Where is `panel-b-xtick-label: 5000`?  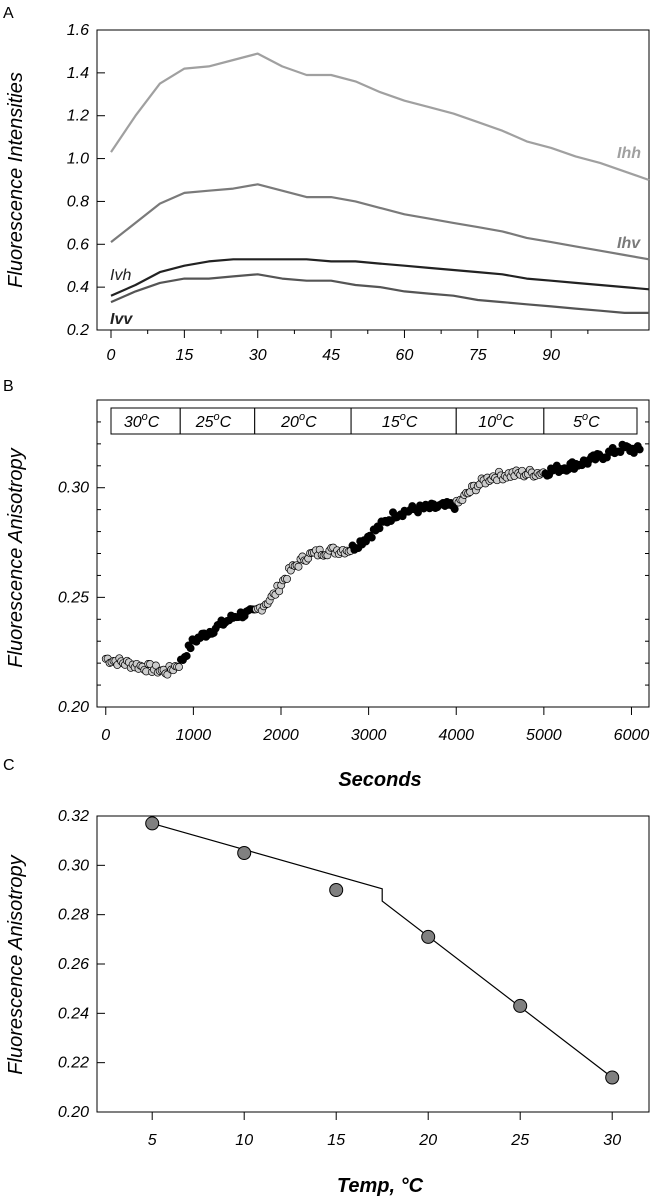
panel-b-xtick-label: 5000 is located at coordinates (544, 735).